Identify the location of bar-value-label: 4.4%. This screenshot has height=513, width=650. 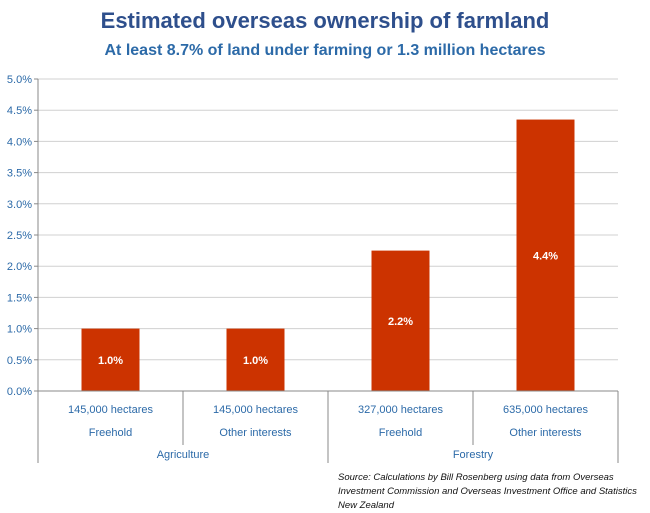
(545, 256).